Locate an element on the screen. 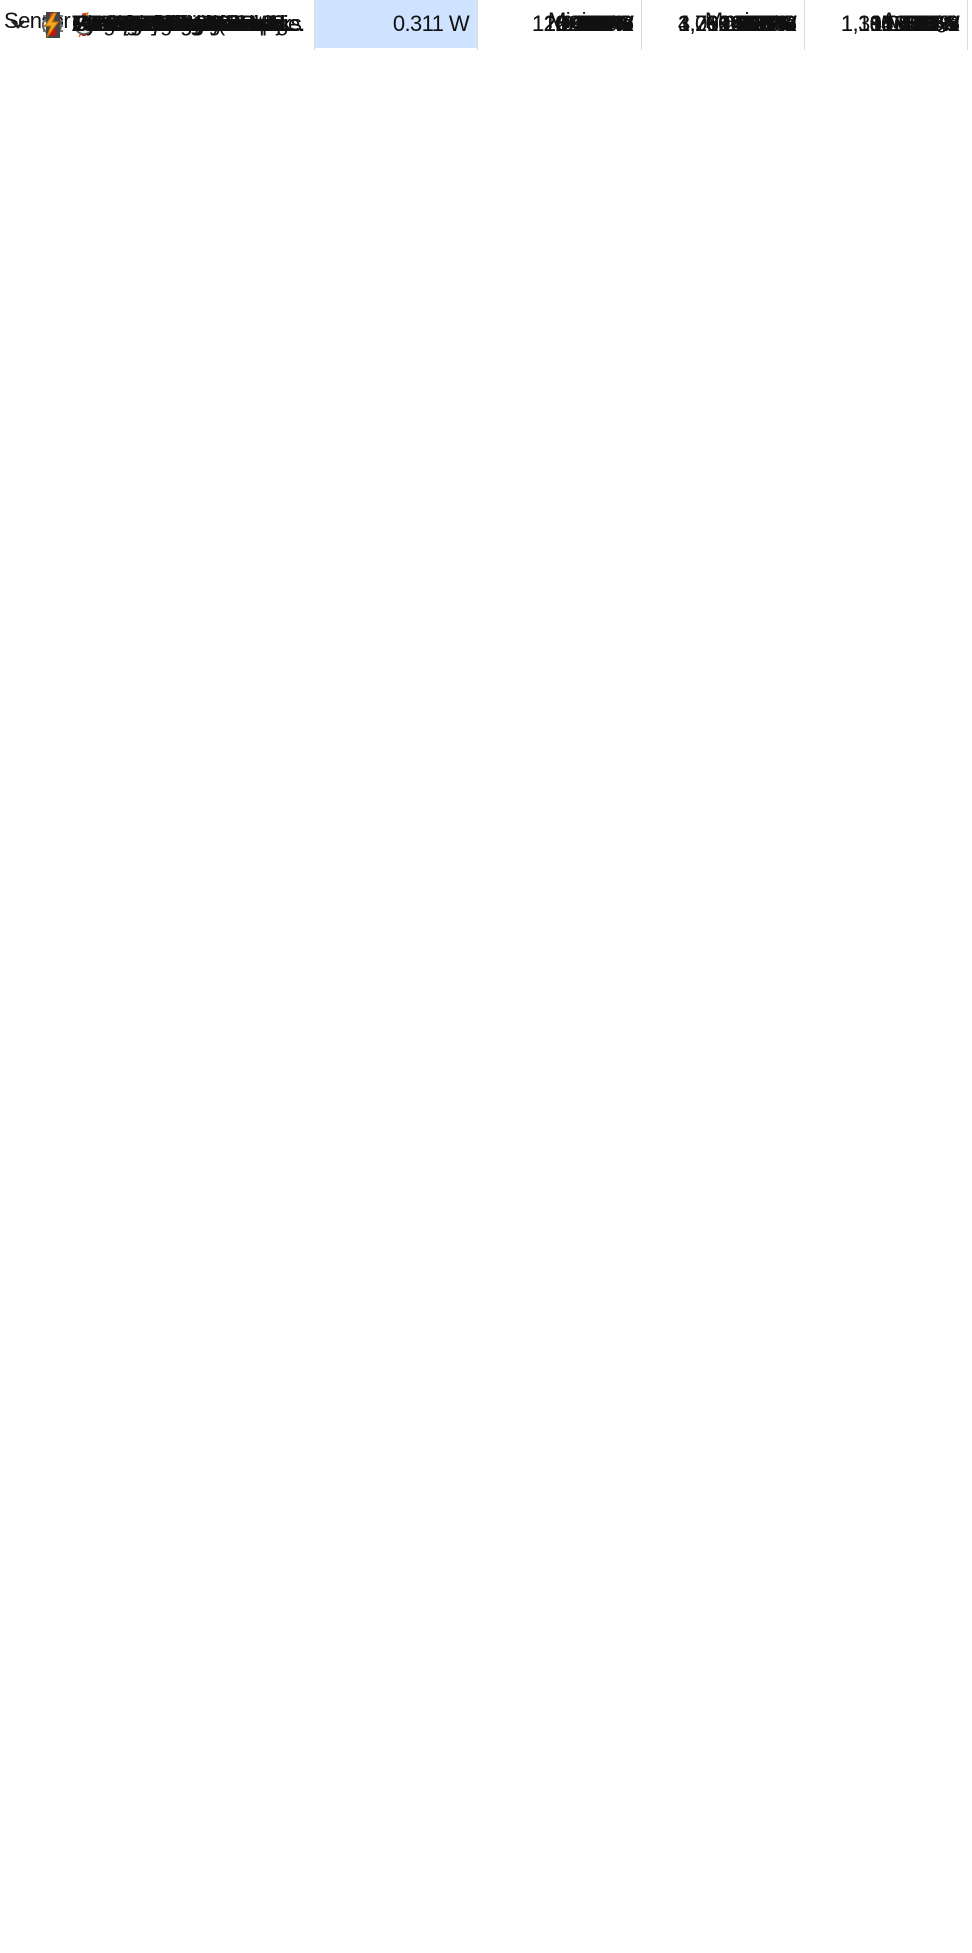 The image size is (972, 1953). sensor-label: Average Effective Clock is located at coordinates (193, 24).